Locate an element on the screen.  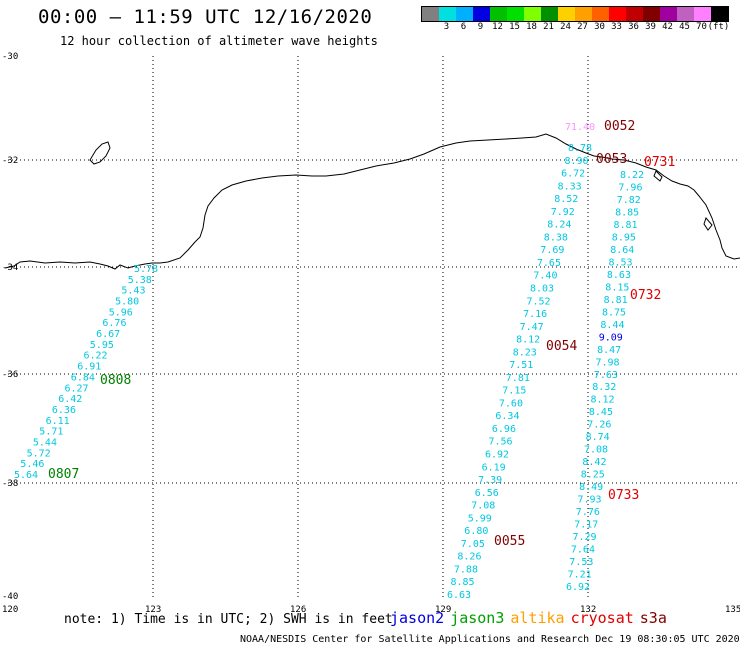
colorbar-label: 6 is located at coordinates (463, 27).